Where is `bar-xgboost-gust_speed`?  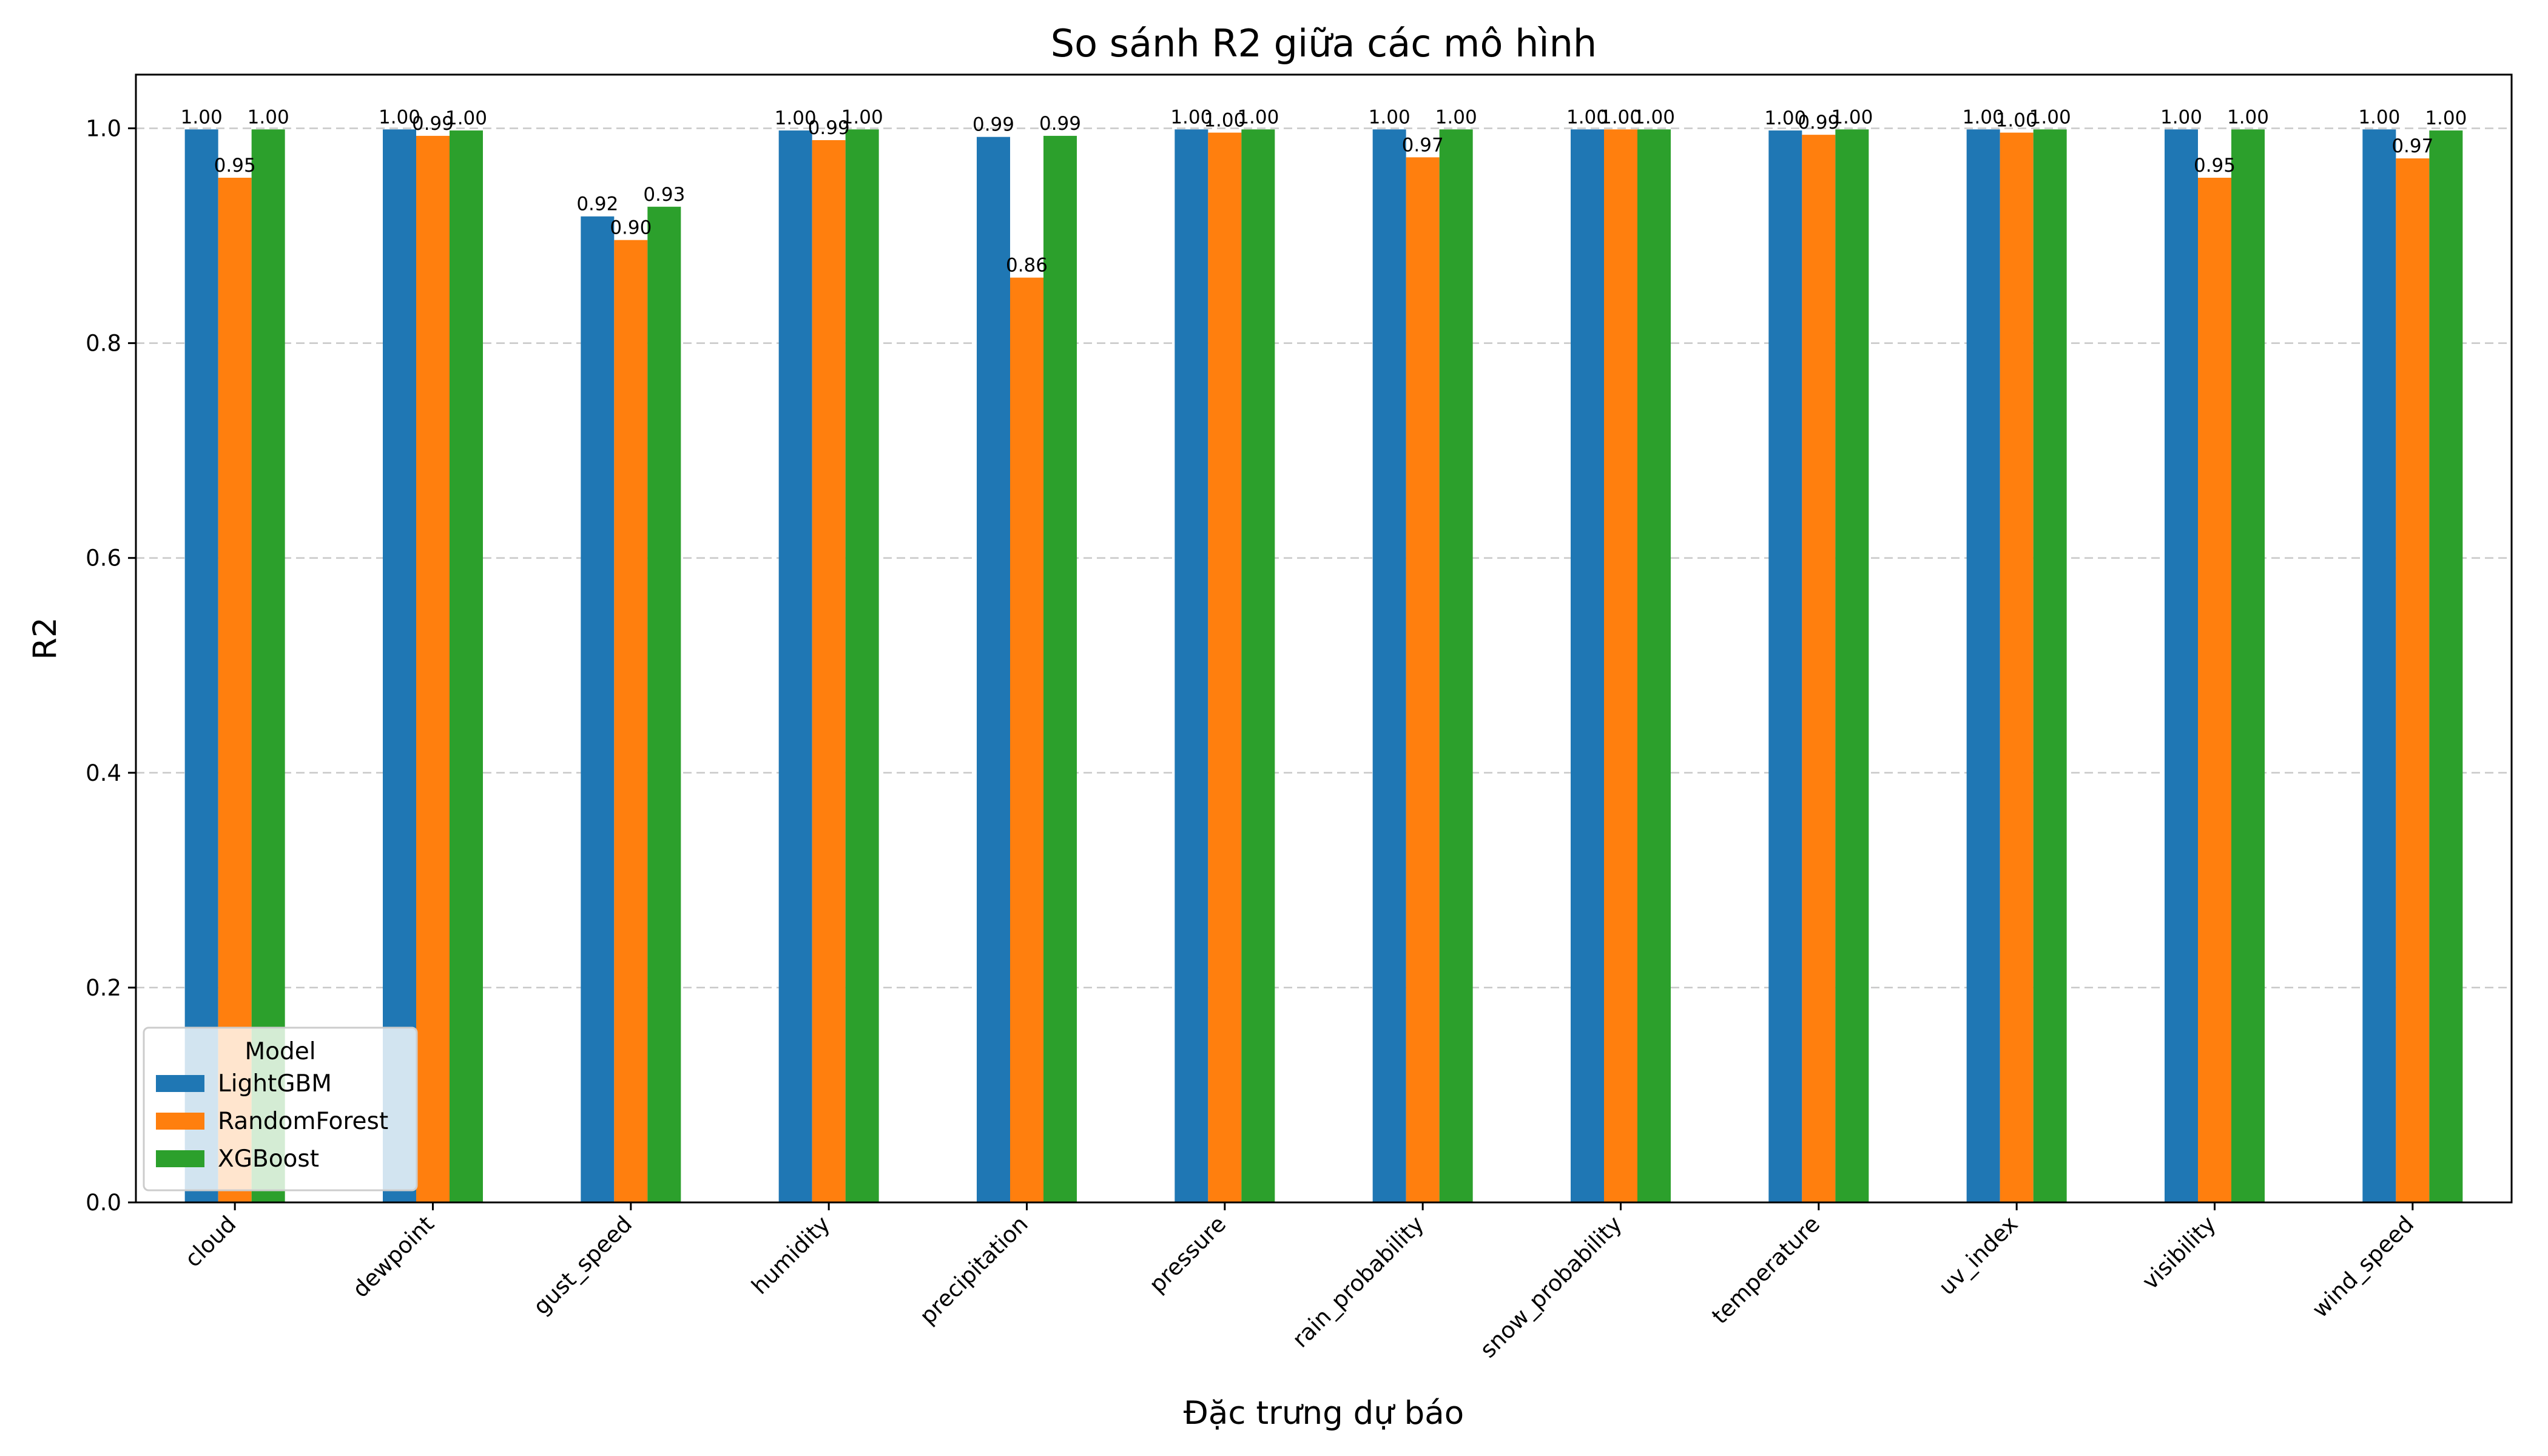 bar-xgboost-gust_speed is located at coordinates (664, 704).